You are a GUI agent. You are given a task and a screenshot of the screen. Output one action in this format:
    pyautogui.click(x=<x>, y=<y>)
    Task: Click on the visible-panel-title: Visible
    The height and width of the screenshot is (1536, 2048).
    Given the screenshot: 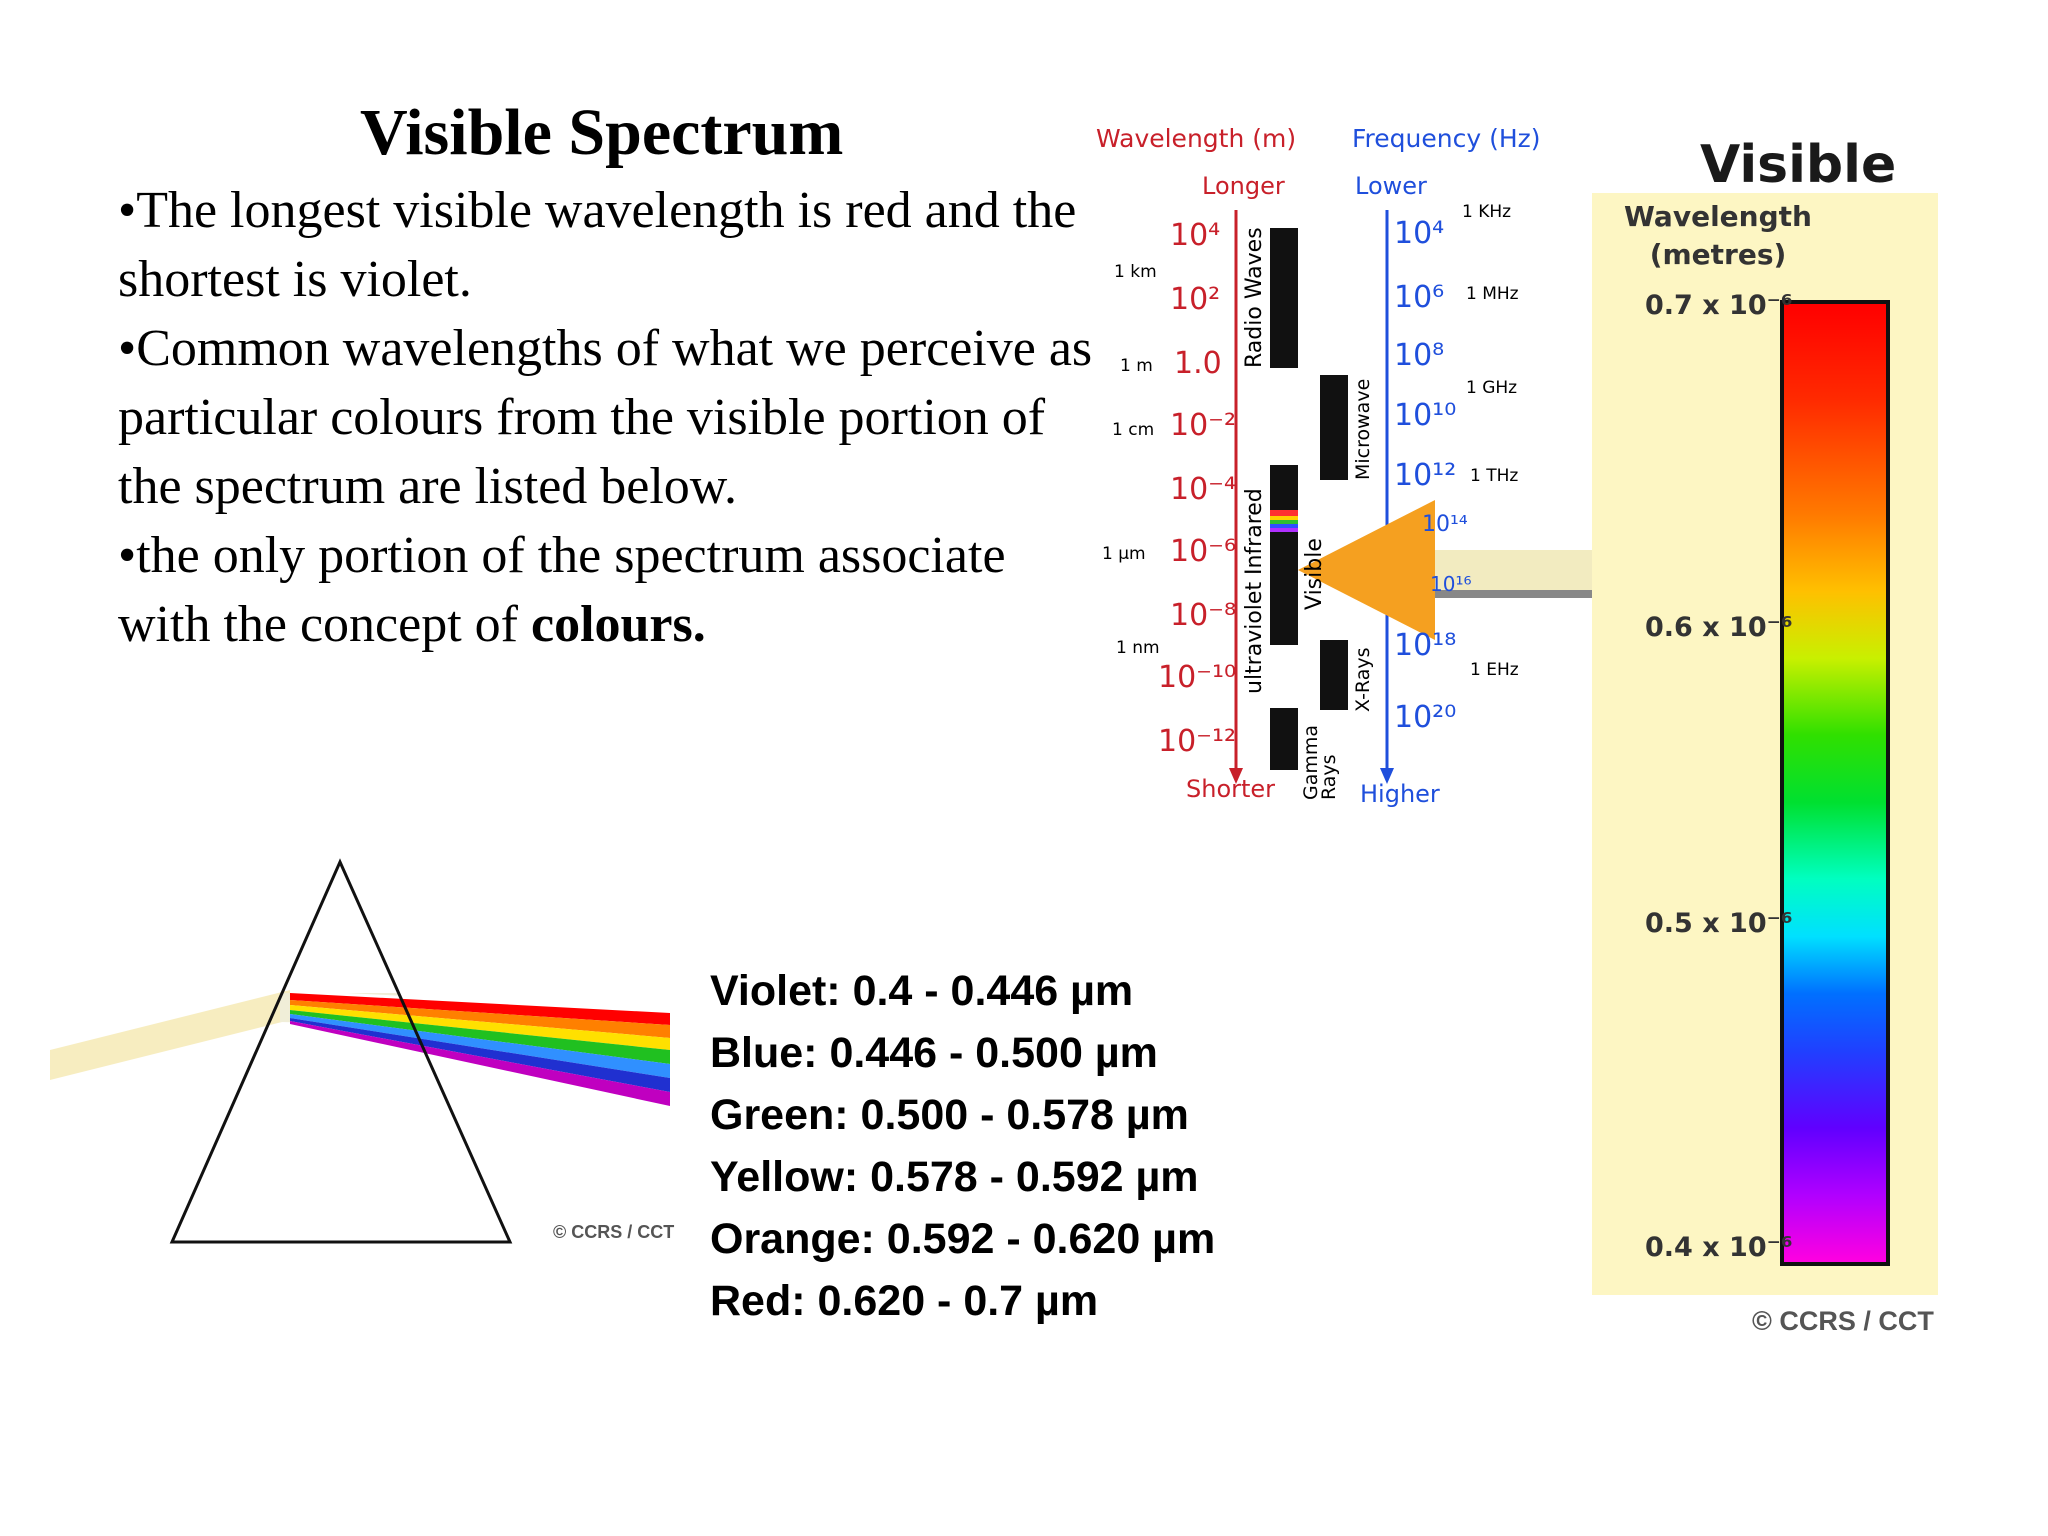 What is the action you would take?
    pyautogui.click(x=1798, y=165)
    